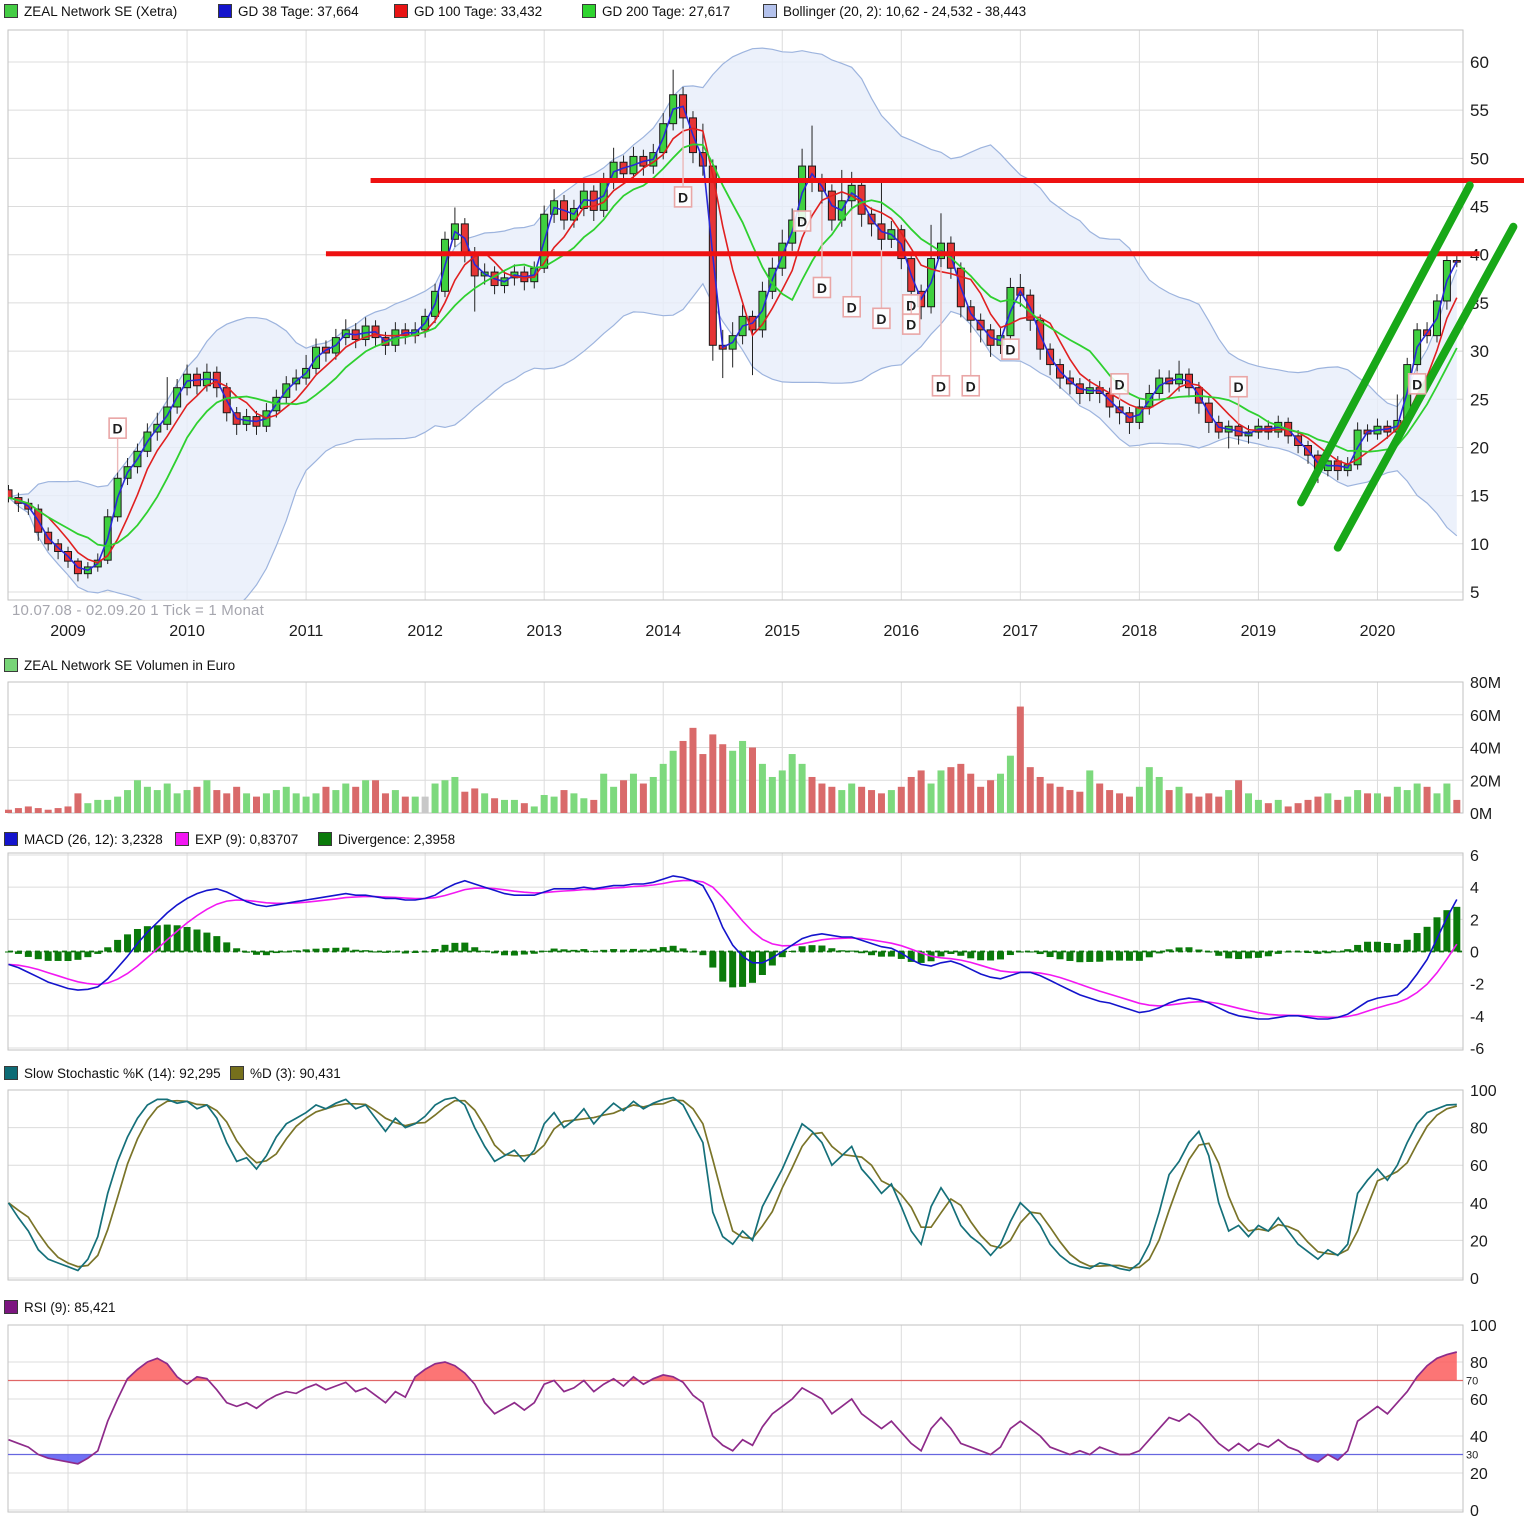 The image size is (1524, 1532). Describe the element at coordinates (782, 631) in the screenshot. I see `svg-text: 2015` at that location.